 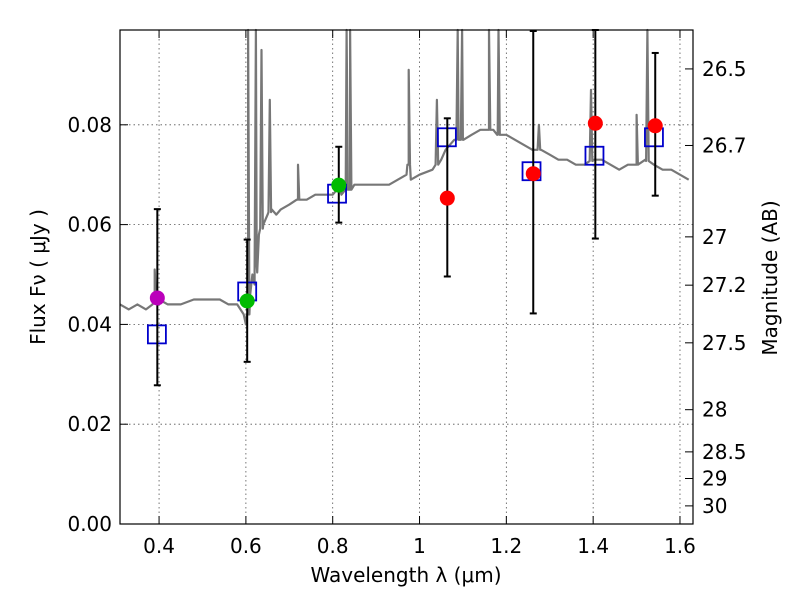 I want to click on y-axis-label: Flux Fν ( μJy ), so click(x=38, y=277).